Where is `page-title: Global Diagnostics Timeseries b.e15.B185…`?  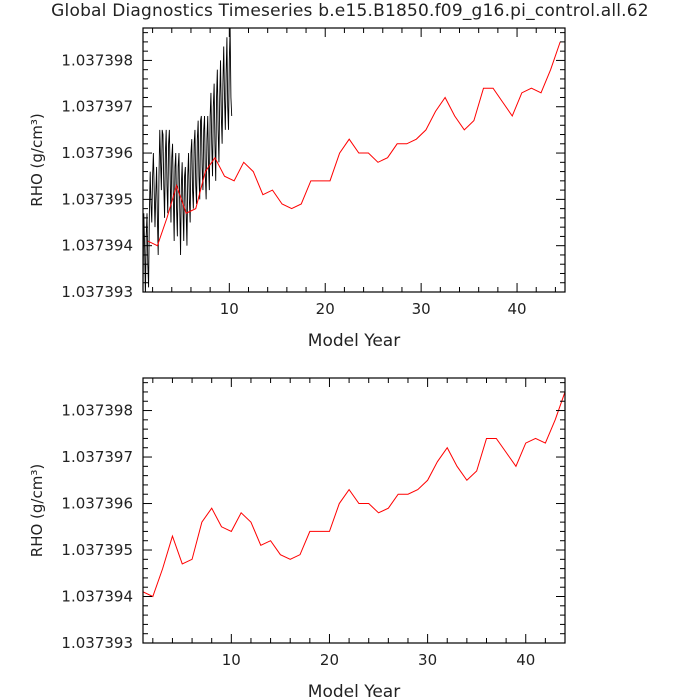 page-title: Global Diagnostics Timeseries b.e15.B185… is located at coordinates (350, 11).